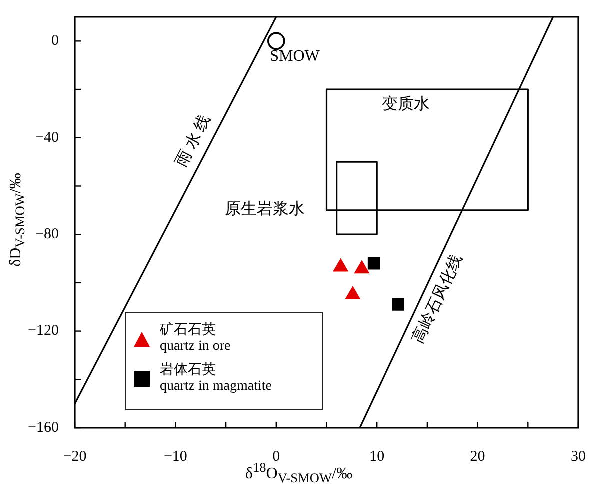  What do you see at coordinates (295, 57) in the screenshot?
I see `annotation: SMOW` at bounding box center [295, 57].